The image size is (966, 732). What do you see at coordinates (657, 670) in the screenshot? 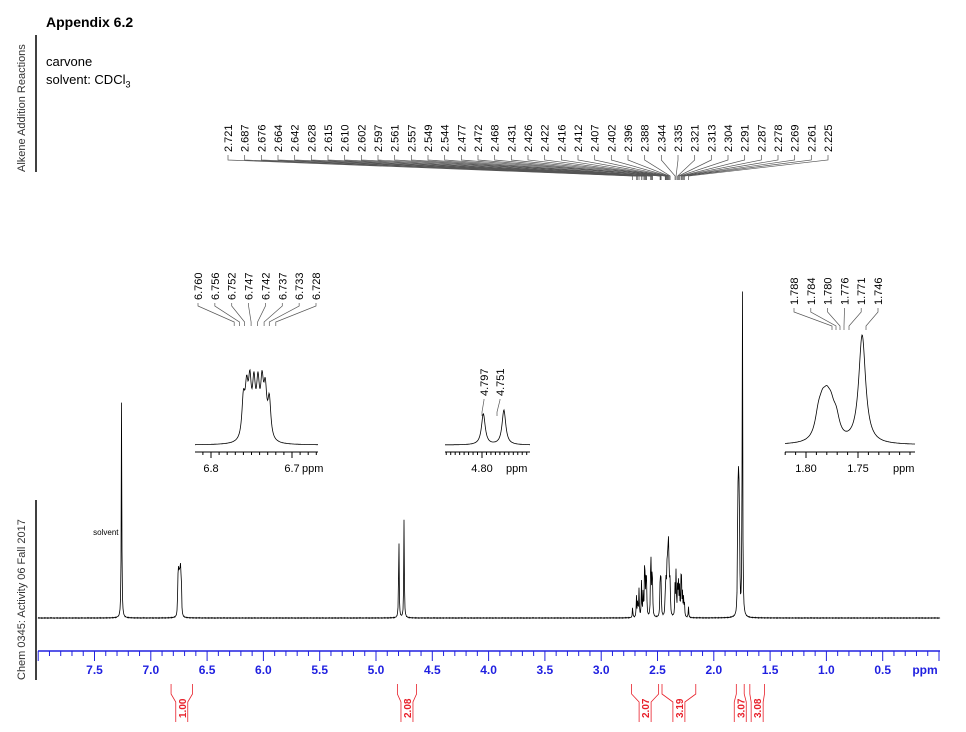
I see `x-tick-label: 2.5` at bounding box center [657, 670].